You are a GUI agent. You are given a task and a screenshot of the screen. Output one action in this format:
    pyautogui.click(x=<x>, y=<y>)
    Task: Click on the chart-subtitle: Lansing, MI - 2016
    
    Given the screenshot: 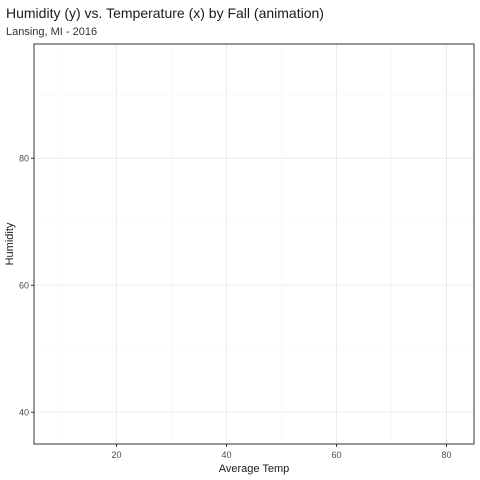 What is the action you would take?
    pyautogui.click(x=51, y=32)
    